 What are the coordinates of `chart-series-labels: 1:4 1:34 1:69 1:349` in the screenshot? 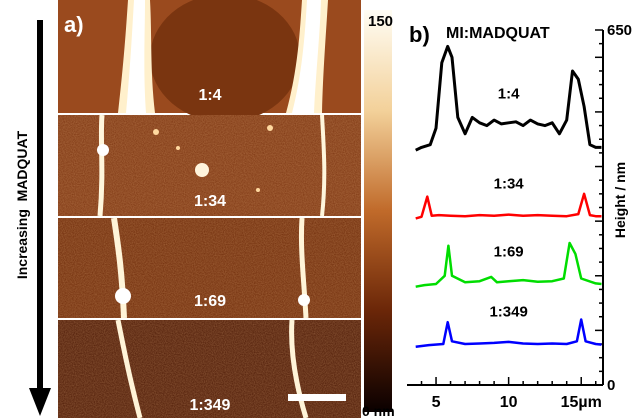 It's located at (508, 202).